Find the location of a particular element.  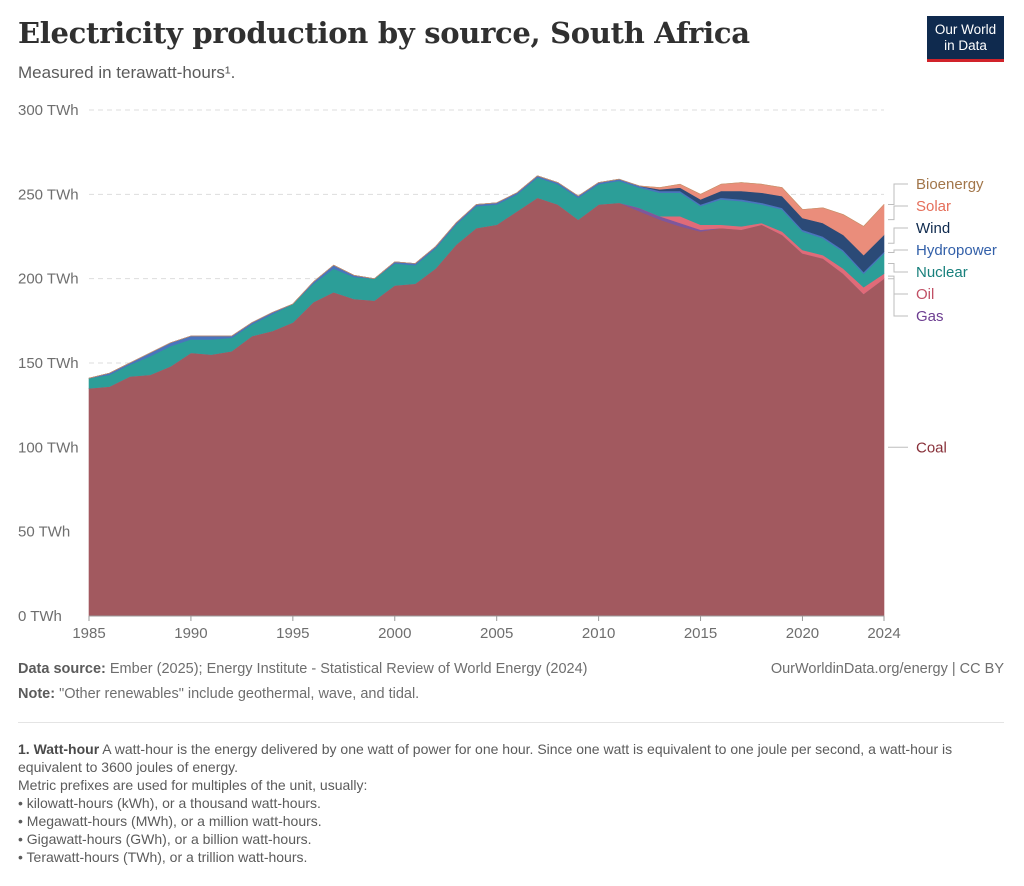

y-tick-label: 200 TWh is located at coordinates (48, 279).